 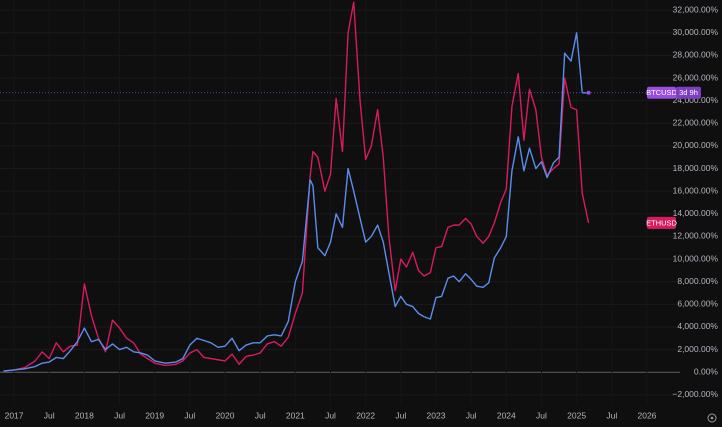 What do you see at coordinates (695, 394) in the screenshot?
I see `y-tick-label: −2,000.00%` at bounding box center [695, 394].